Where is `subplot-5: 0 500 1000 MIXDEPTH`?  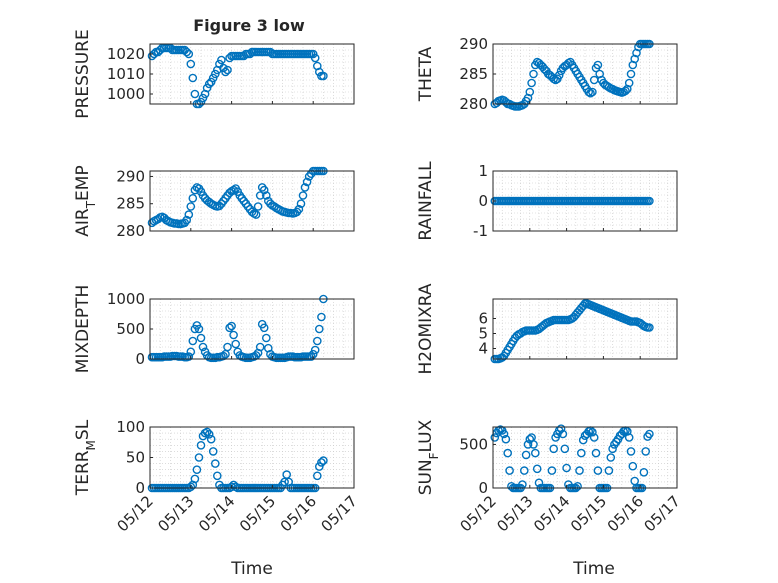 subplot-5: 0 500 1000 MIXDEPTH is located at coordinates (214, 329).